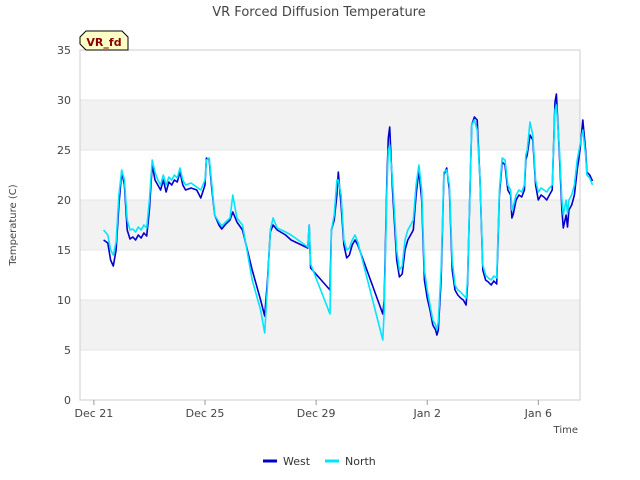  I want to click on y-tick-label: 20, so click(64, 200).